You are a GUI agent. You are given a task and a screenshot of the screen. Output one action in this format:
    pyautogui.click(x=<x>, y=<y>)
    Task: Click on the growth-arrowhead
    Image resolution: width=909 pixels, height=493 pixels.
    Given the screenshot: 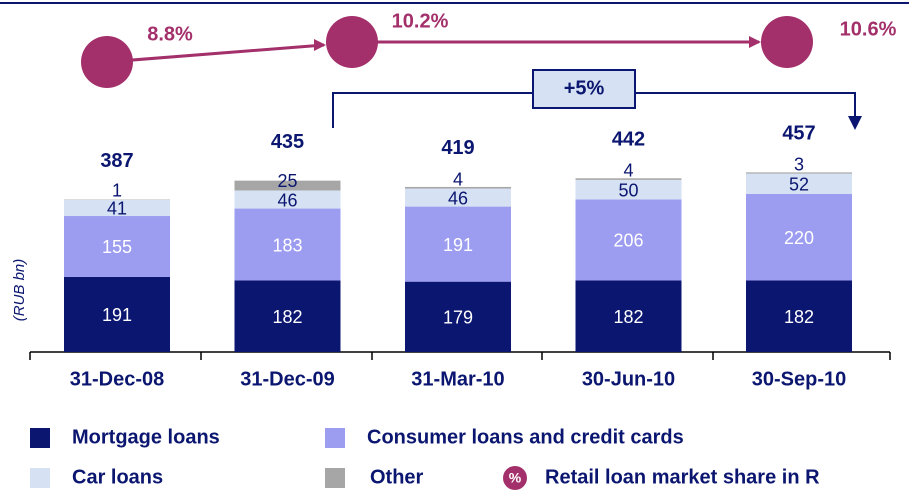 What is the action you would take?
    pyautogui.click(x=855, y=123)
    